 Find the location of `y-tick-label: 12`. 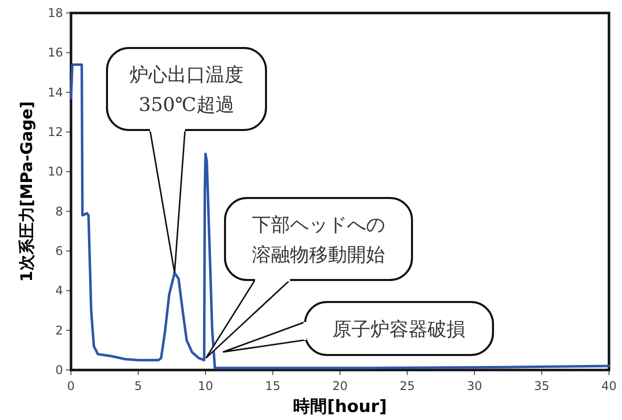

y-tick-label: 12 is located at coordinates (55, 132).